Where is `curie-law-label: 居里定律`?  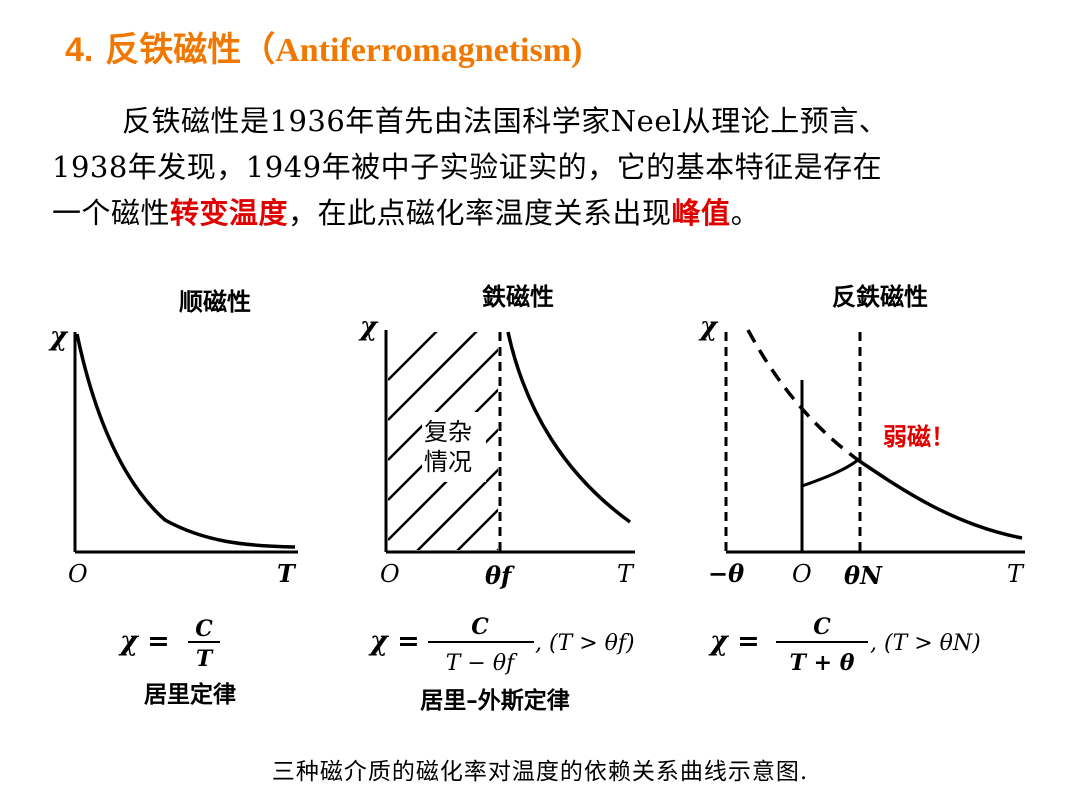 curie-law-label: 居里定律 is located at coordinates (190, 694).